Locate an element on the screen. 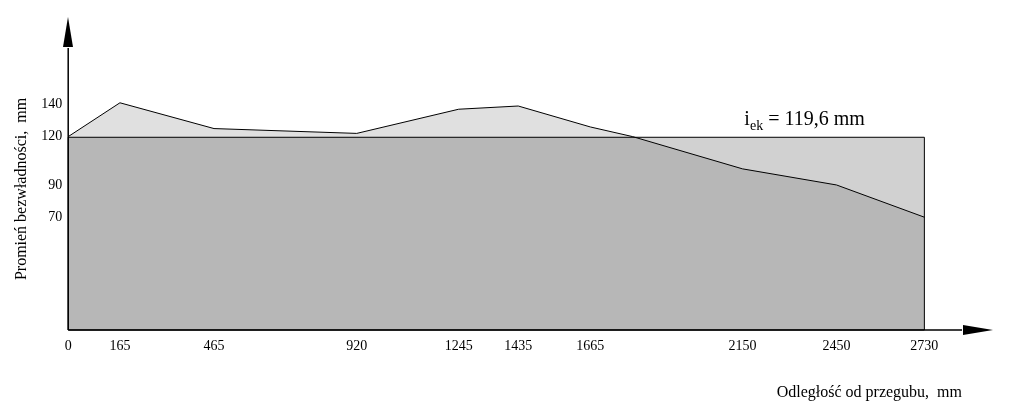  x-tick-label: 465 is located at coordinates (214, 346).